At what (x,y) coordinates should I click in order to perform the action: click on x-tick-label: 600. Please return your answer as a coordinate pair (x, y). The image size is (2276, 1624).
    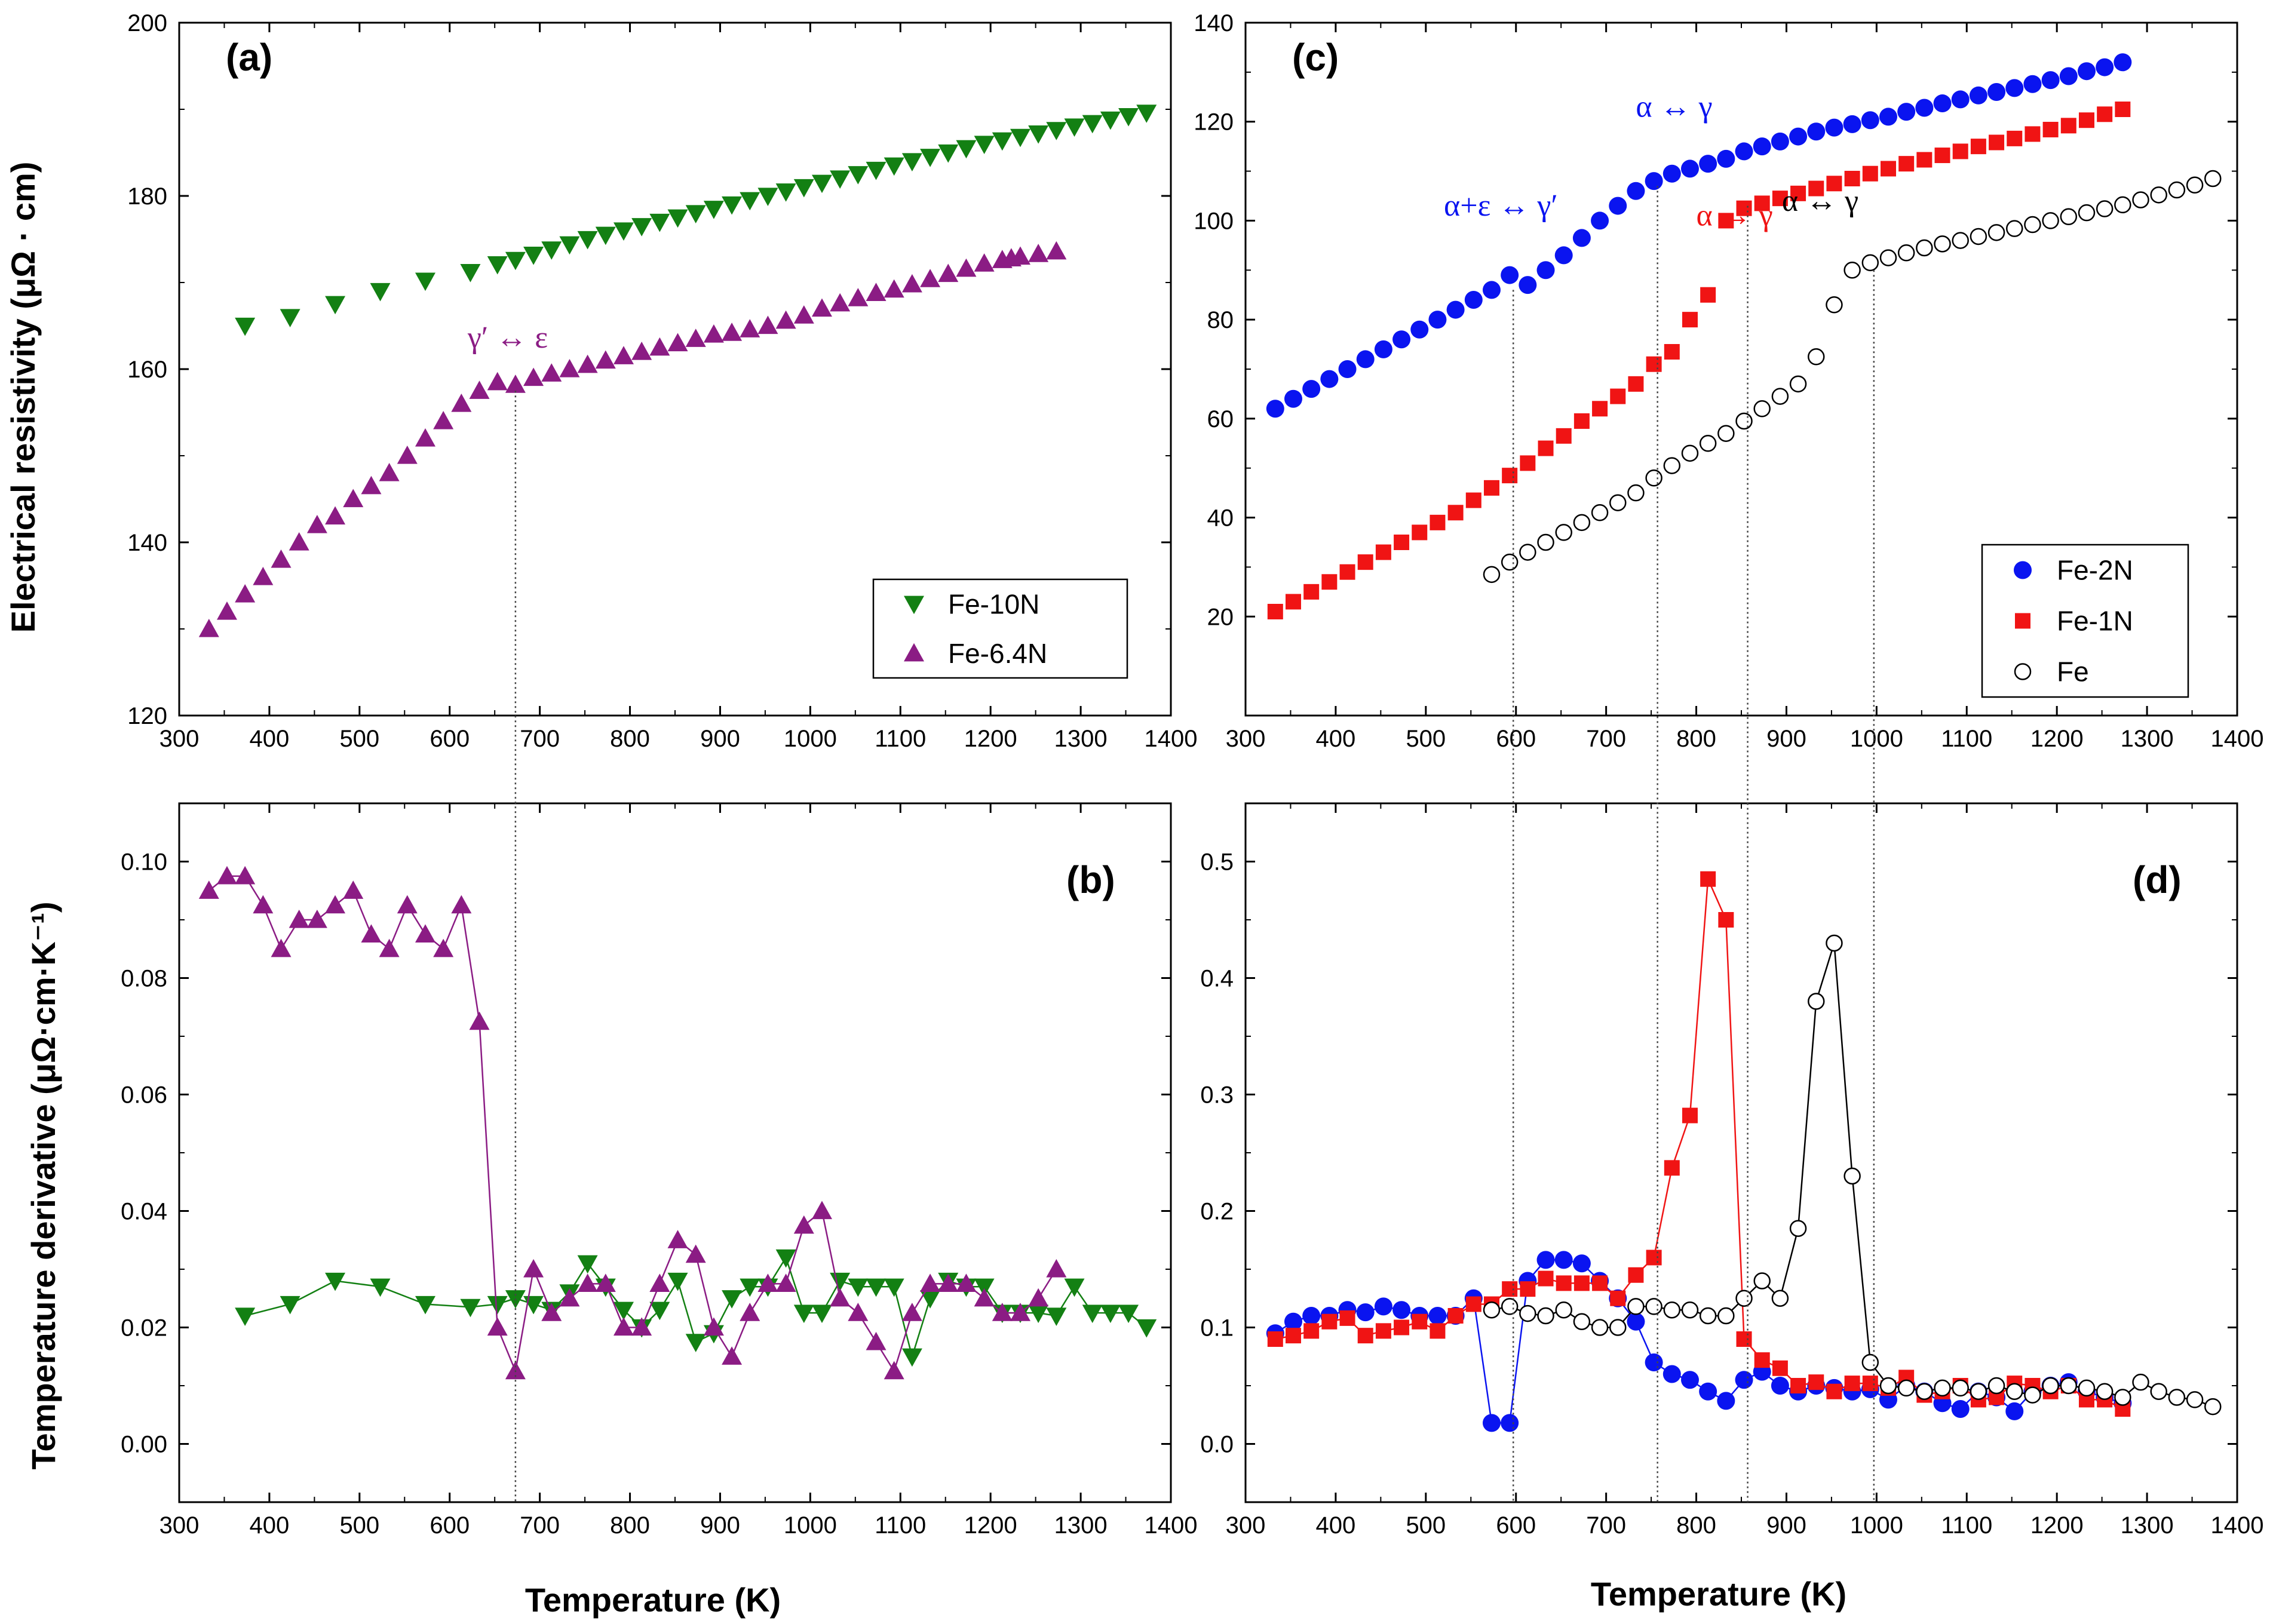
    Looking at the image, I should click on (1516, 739).